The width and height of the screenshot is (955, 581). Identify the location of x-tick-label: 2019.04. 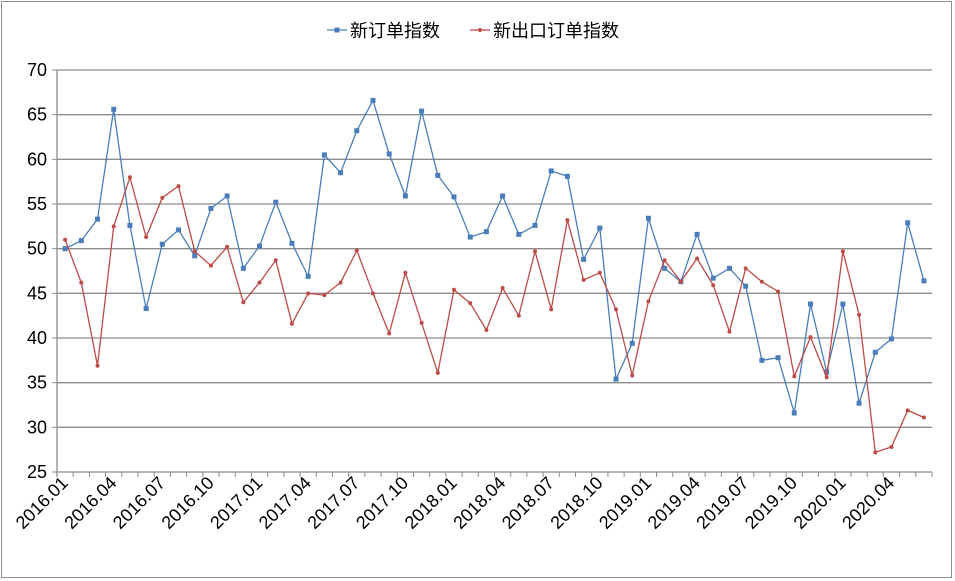
(674, 503).